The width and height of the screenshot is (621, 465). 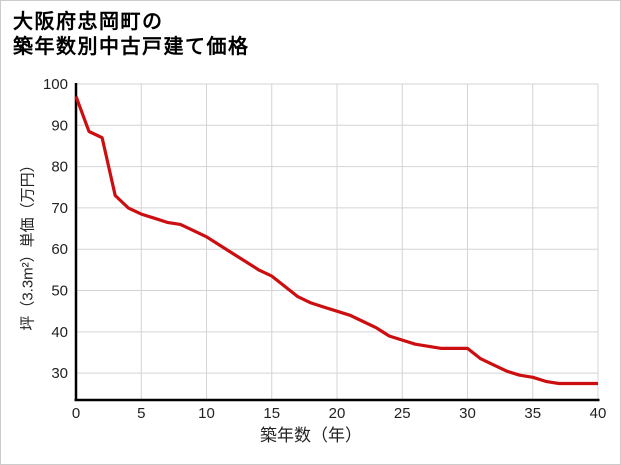 What do you see at coordinates (311, 435) in the screenshot?
I see `x-axis-title: 築年数（年）` at bounding box center [311, 435].